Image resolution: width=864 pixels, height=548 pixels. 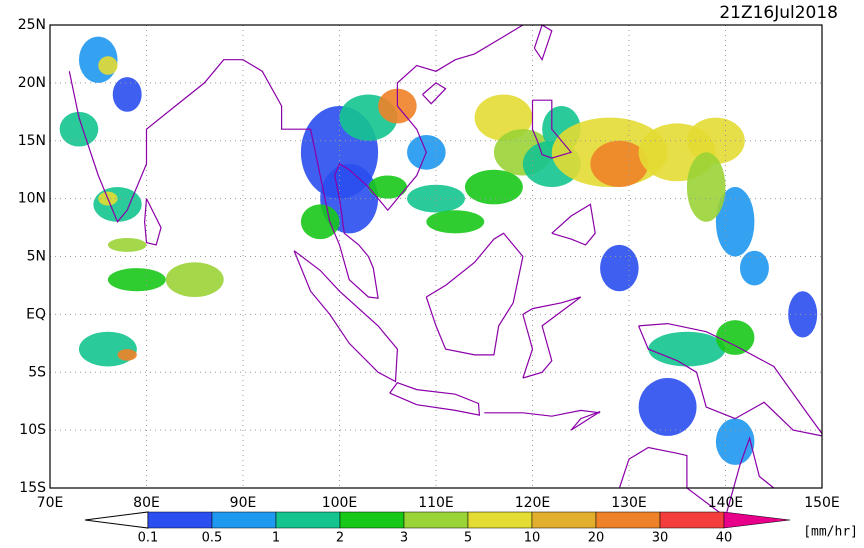 I want to click on lon-label: 100E, so click(x=340, y=503).